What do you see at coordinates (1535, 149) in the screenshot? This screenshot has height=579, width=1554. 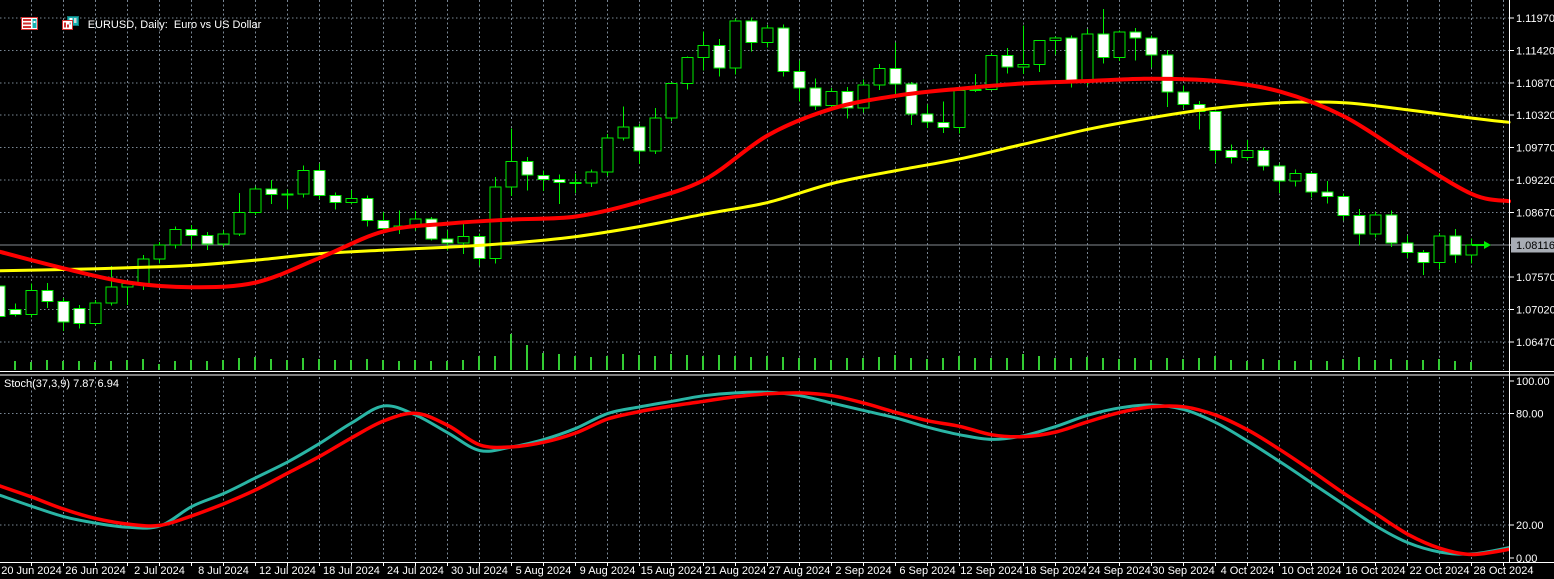 I see `price-tick-label: 1.09770` at bounding box center [1535, 149].